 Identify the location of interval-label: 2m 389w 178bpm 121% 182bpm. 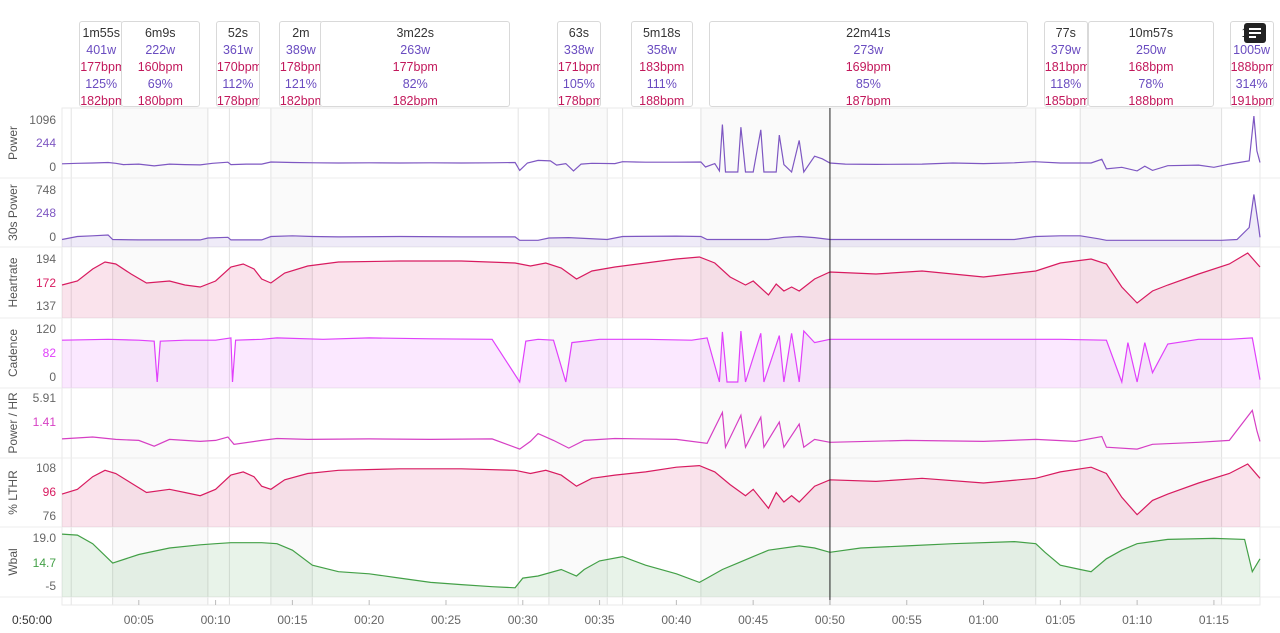
(300, 64).